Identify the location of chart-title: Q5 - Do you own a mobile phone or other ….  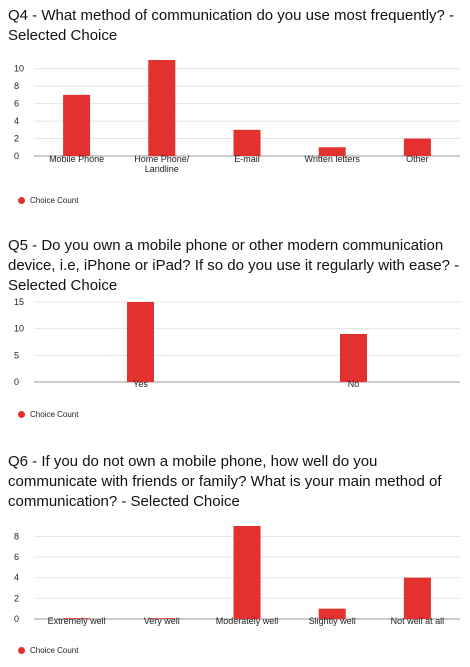
(234, 265).